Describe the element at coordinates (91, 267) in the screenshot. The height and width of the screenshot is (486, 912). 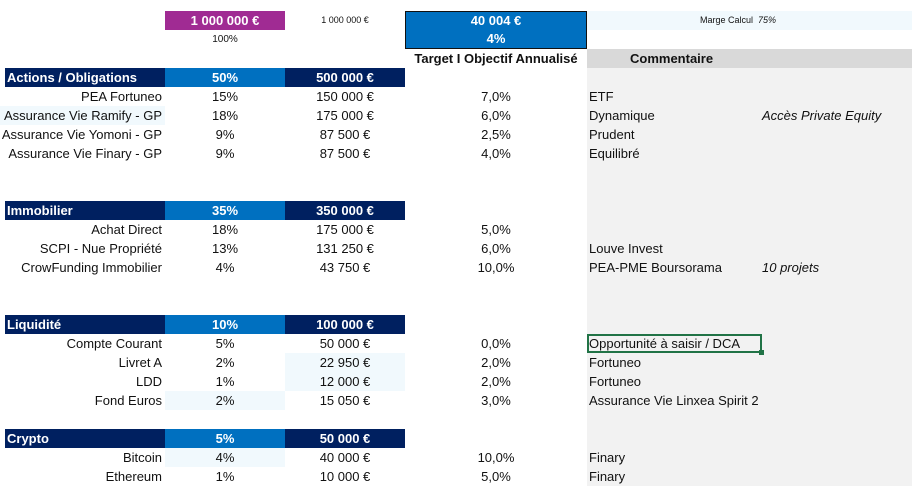
I see `row-label: CrowFunding Immobilier` at that location.